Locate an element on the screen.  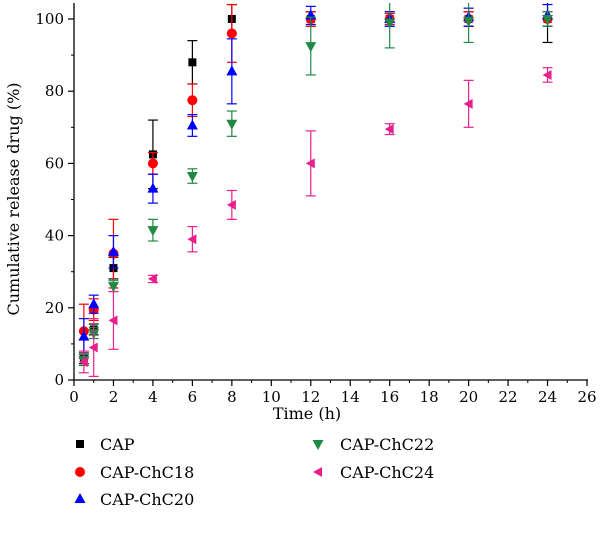
legend-label: CAP-ChC20 is located at coordinates (147, 499).